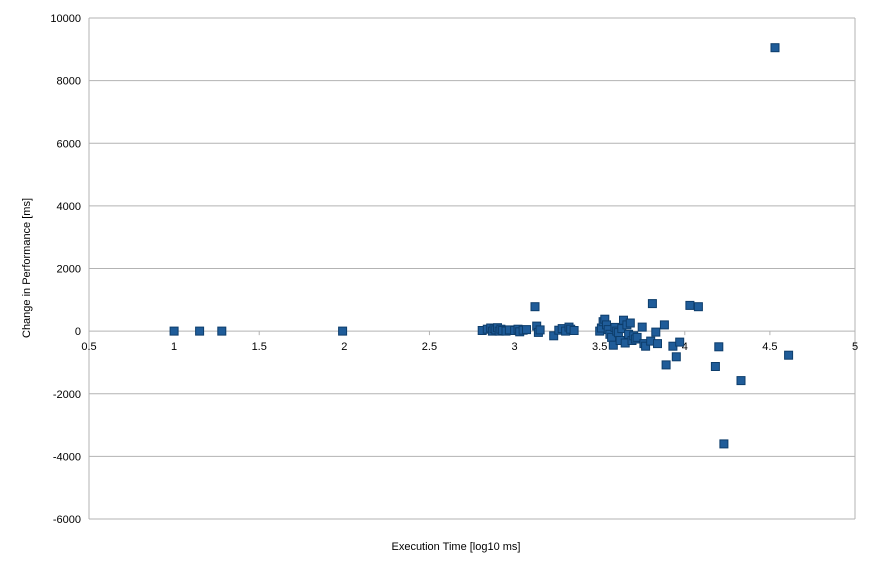  What do you see at coordinates (78, 332) in the screenshot?
I see `y-tick-label: 0` at bounding box center [78, 332].